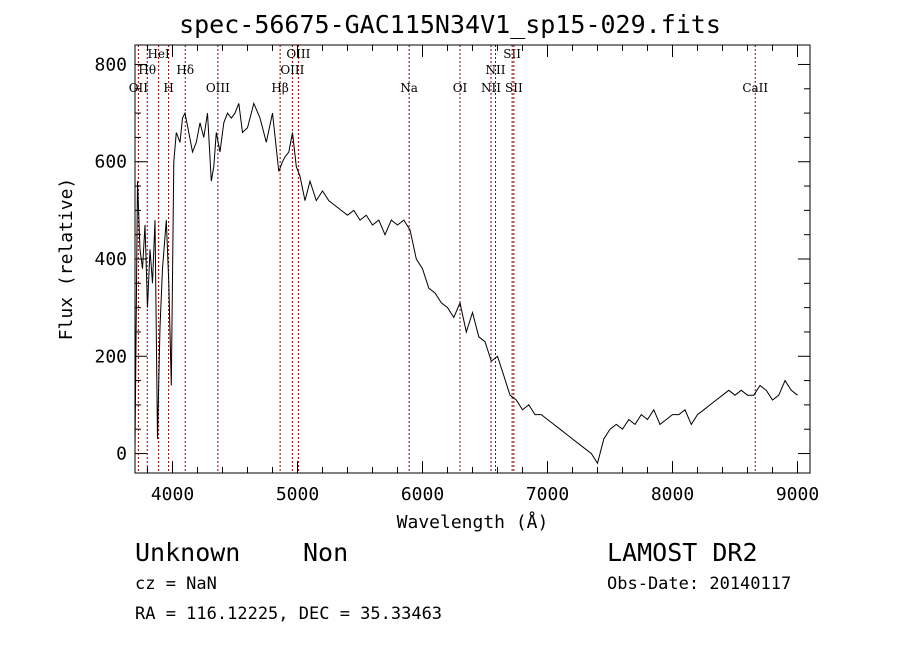  Describe the element at coordinates (297, 494) in the screenshot. I see `x-tick-label: 5000` at that location.